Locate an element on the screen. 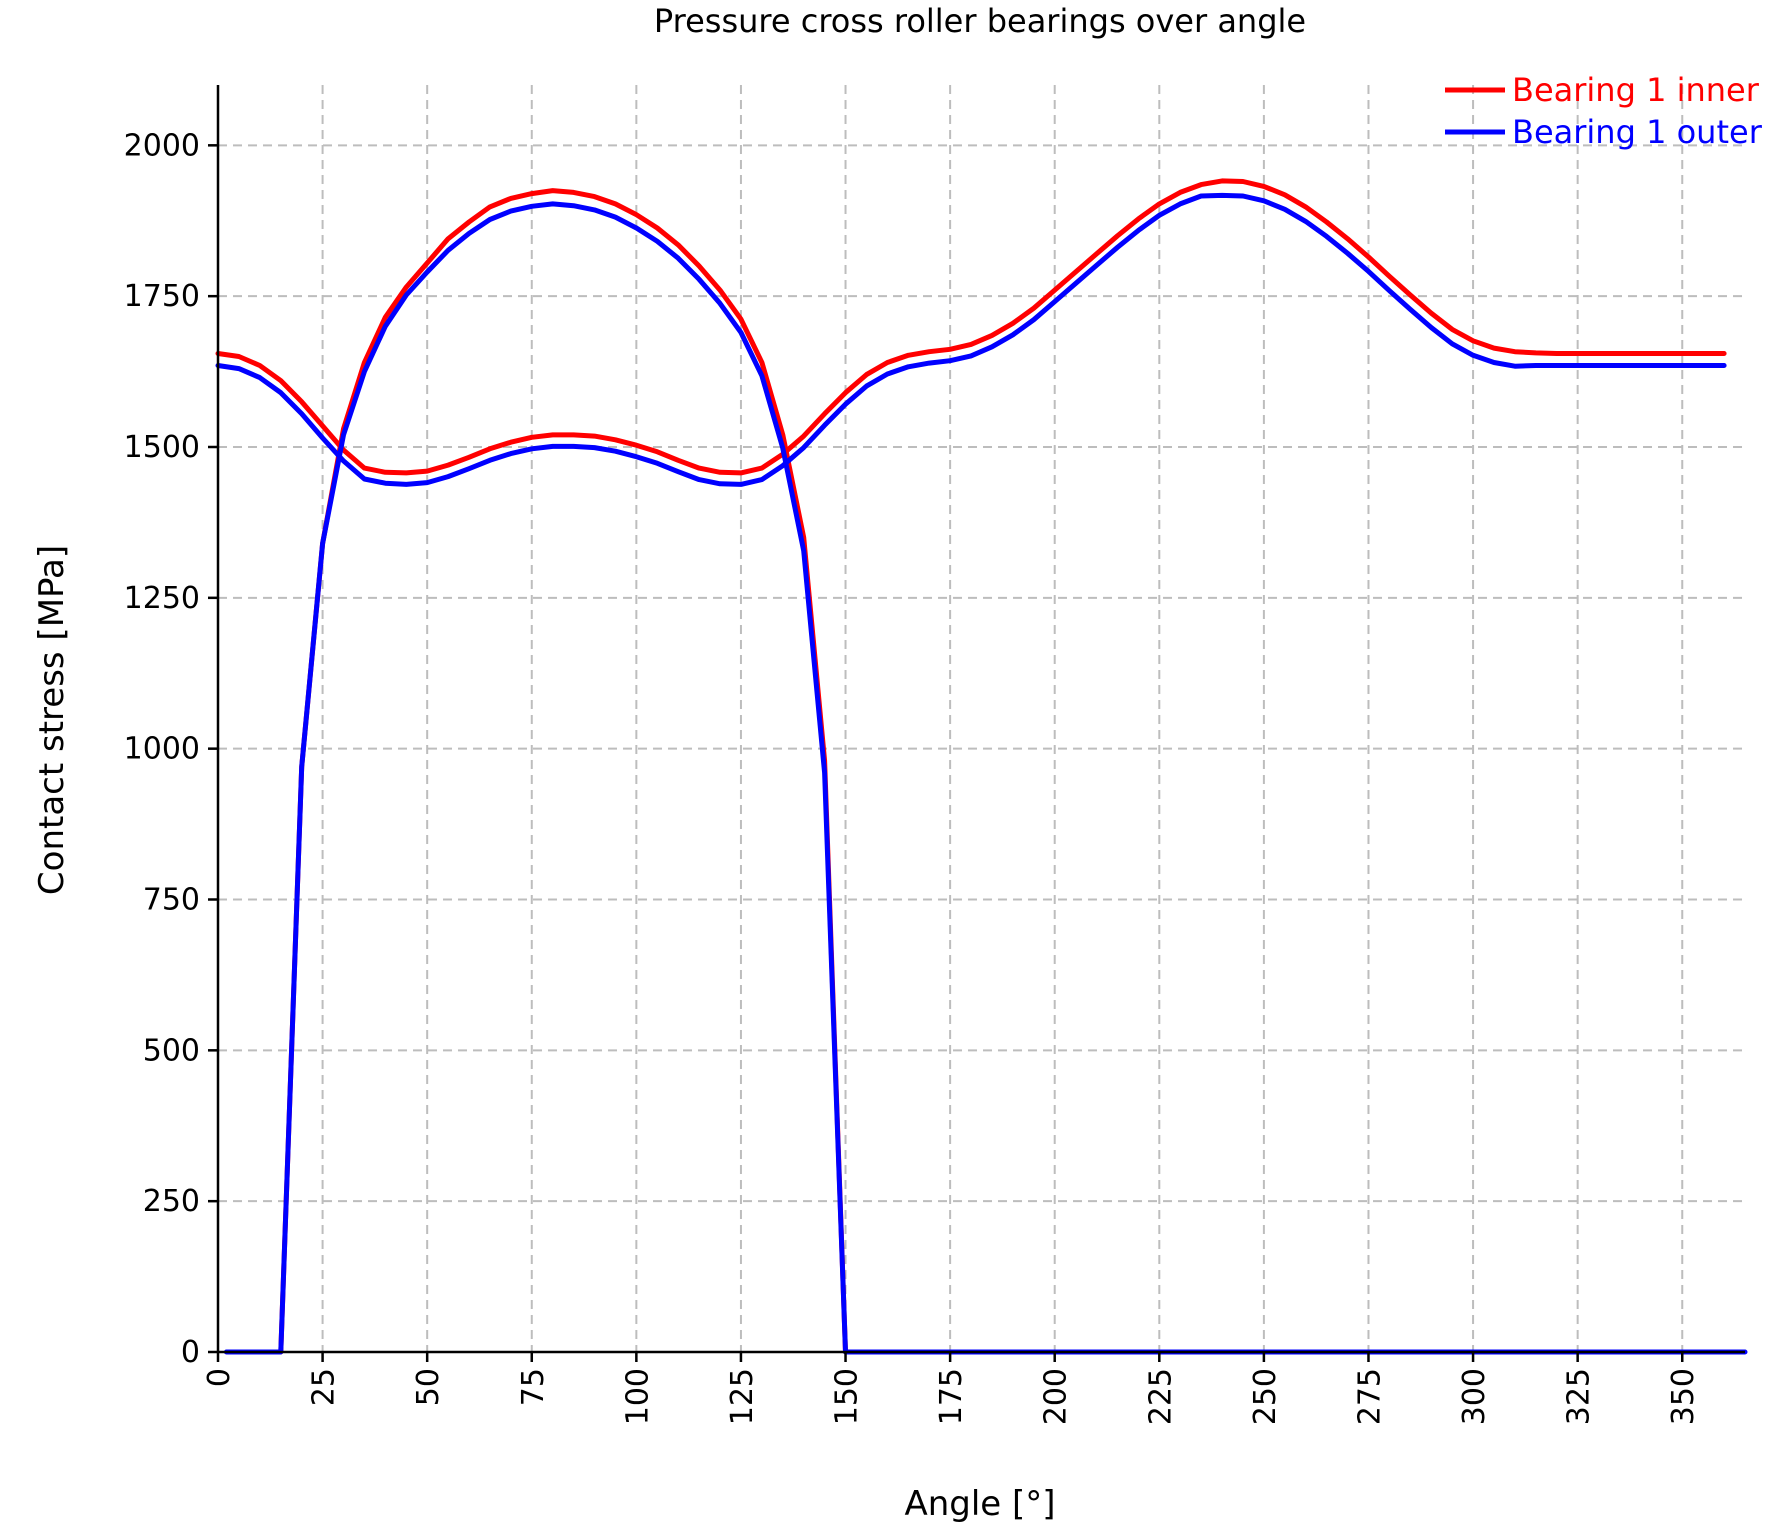  x-tick-label: 350 is located at coordinates (1683, 1396).